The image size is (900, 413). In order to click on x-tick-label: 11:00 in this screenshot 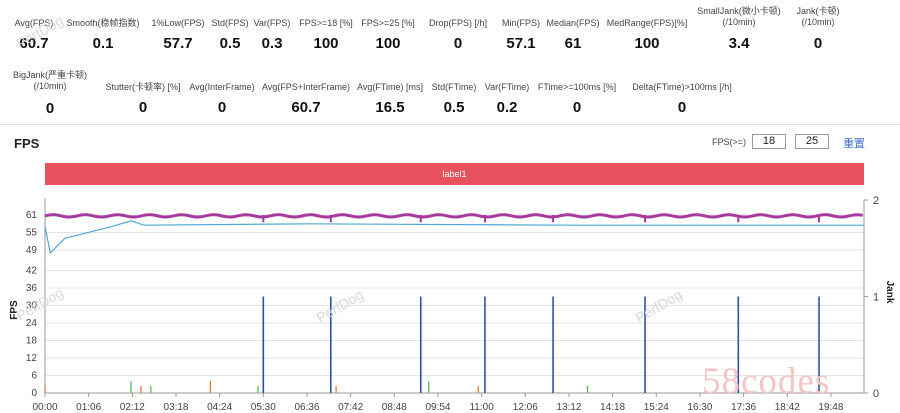, I will do `click(481, 407)`.